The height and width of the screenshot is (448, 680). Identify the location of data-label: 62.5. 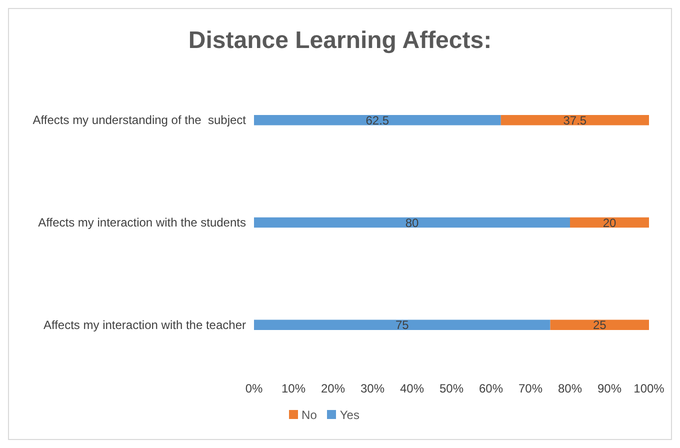
(378, 120).